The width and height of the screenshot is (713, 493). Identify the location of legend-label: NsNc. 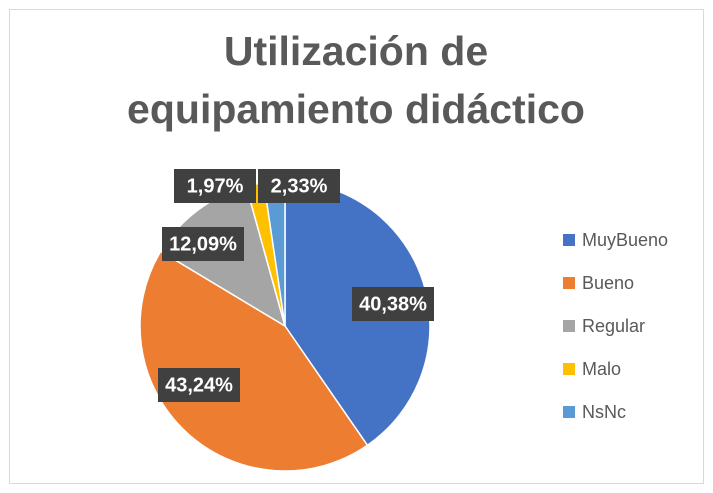
(604, 412).